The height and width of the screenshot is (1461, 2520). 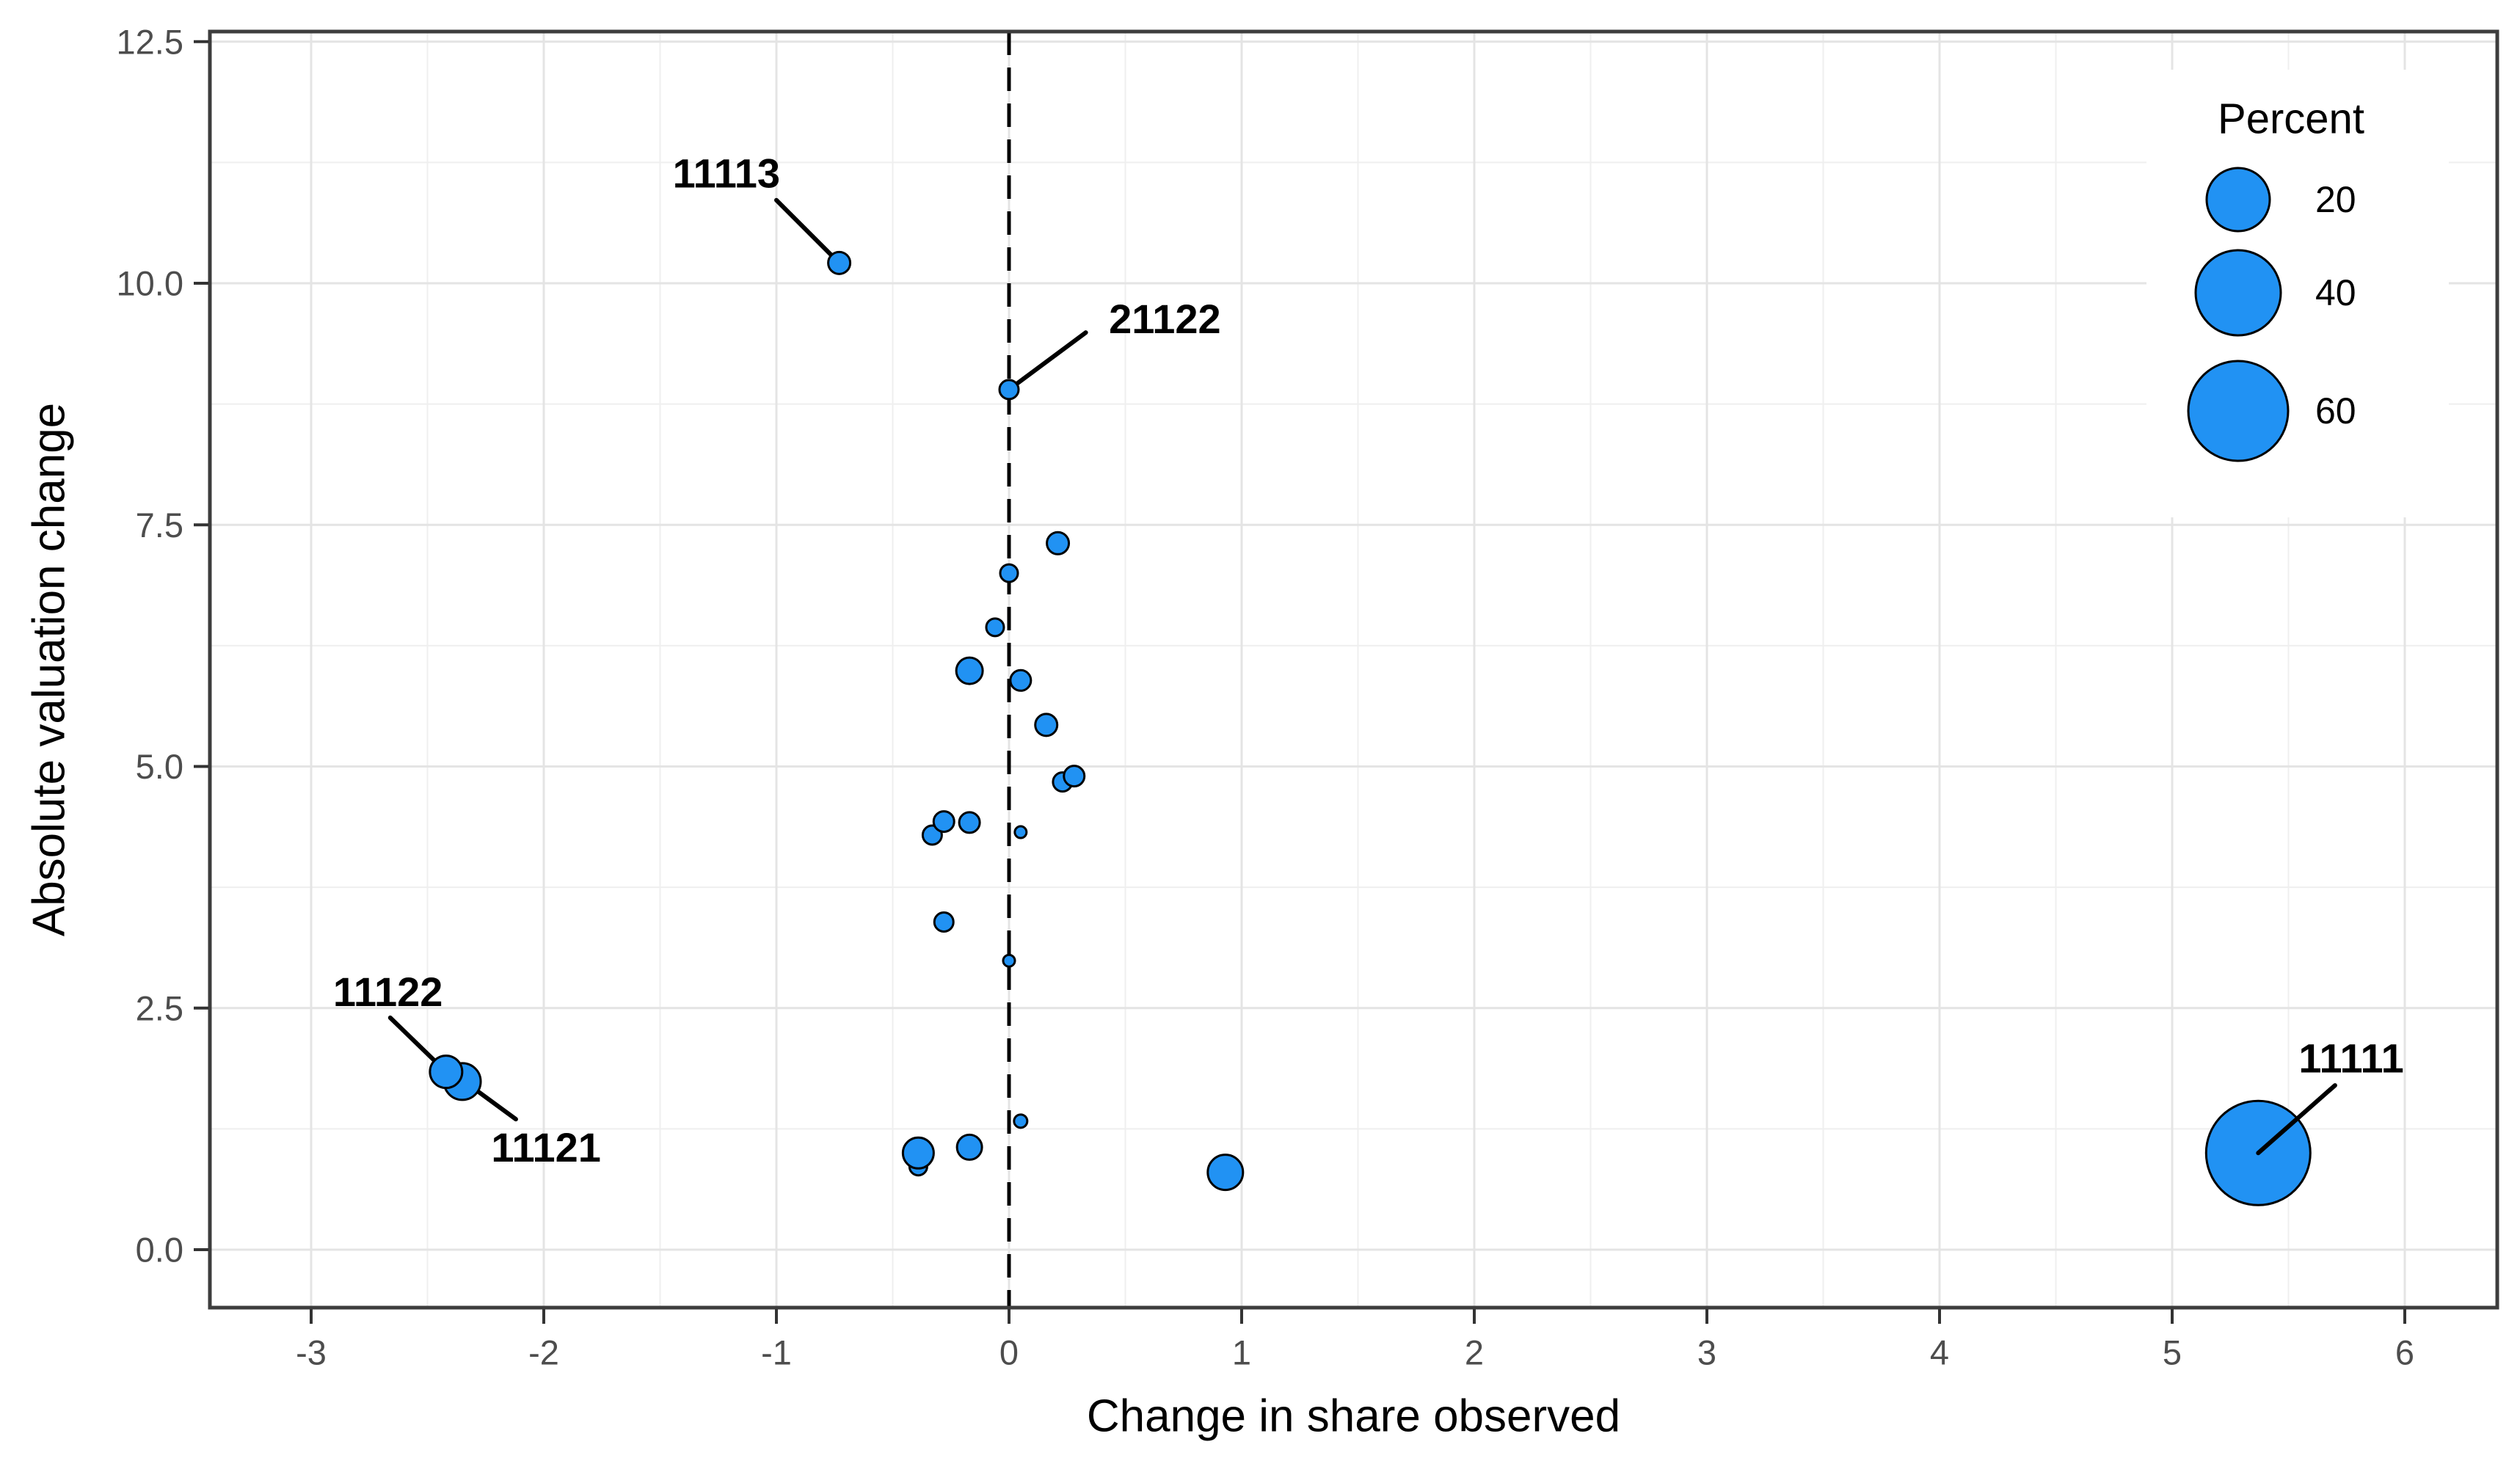 What do you see at coordinates (2335, 292) in the screenshot?
I see `legend-value-40: 40` at bounding box center [2335, 292].